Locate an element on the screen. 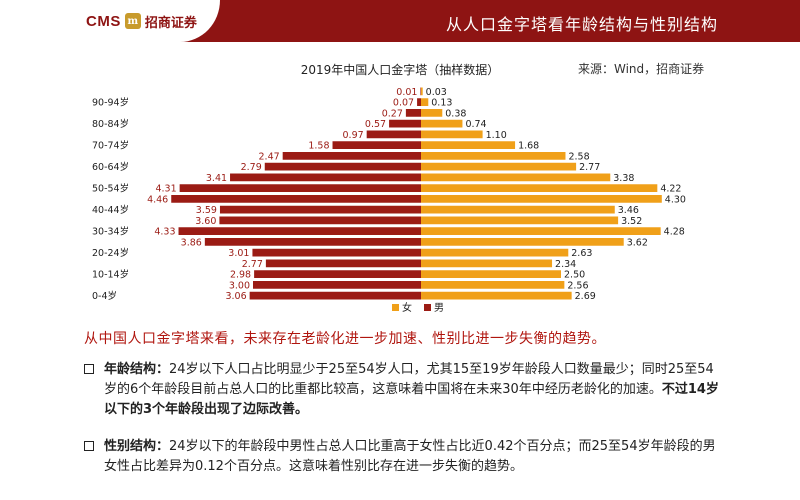  data-label-female: 0.74 is located at coordinates (475, 124).